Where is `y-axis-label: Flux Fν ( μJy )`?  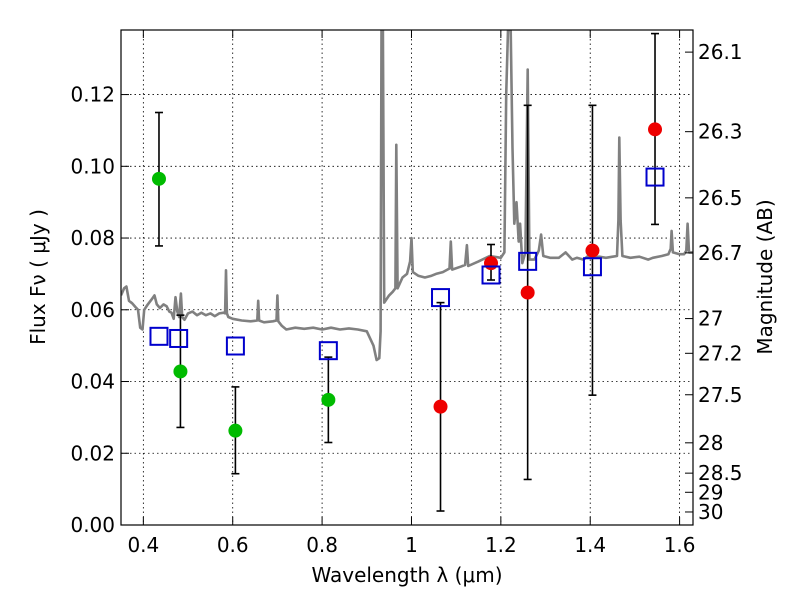
y-axis-label: Flux Fν ( μJy ) is located at coordinates (38, 277).